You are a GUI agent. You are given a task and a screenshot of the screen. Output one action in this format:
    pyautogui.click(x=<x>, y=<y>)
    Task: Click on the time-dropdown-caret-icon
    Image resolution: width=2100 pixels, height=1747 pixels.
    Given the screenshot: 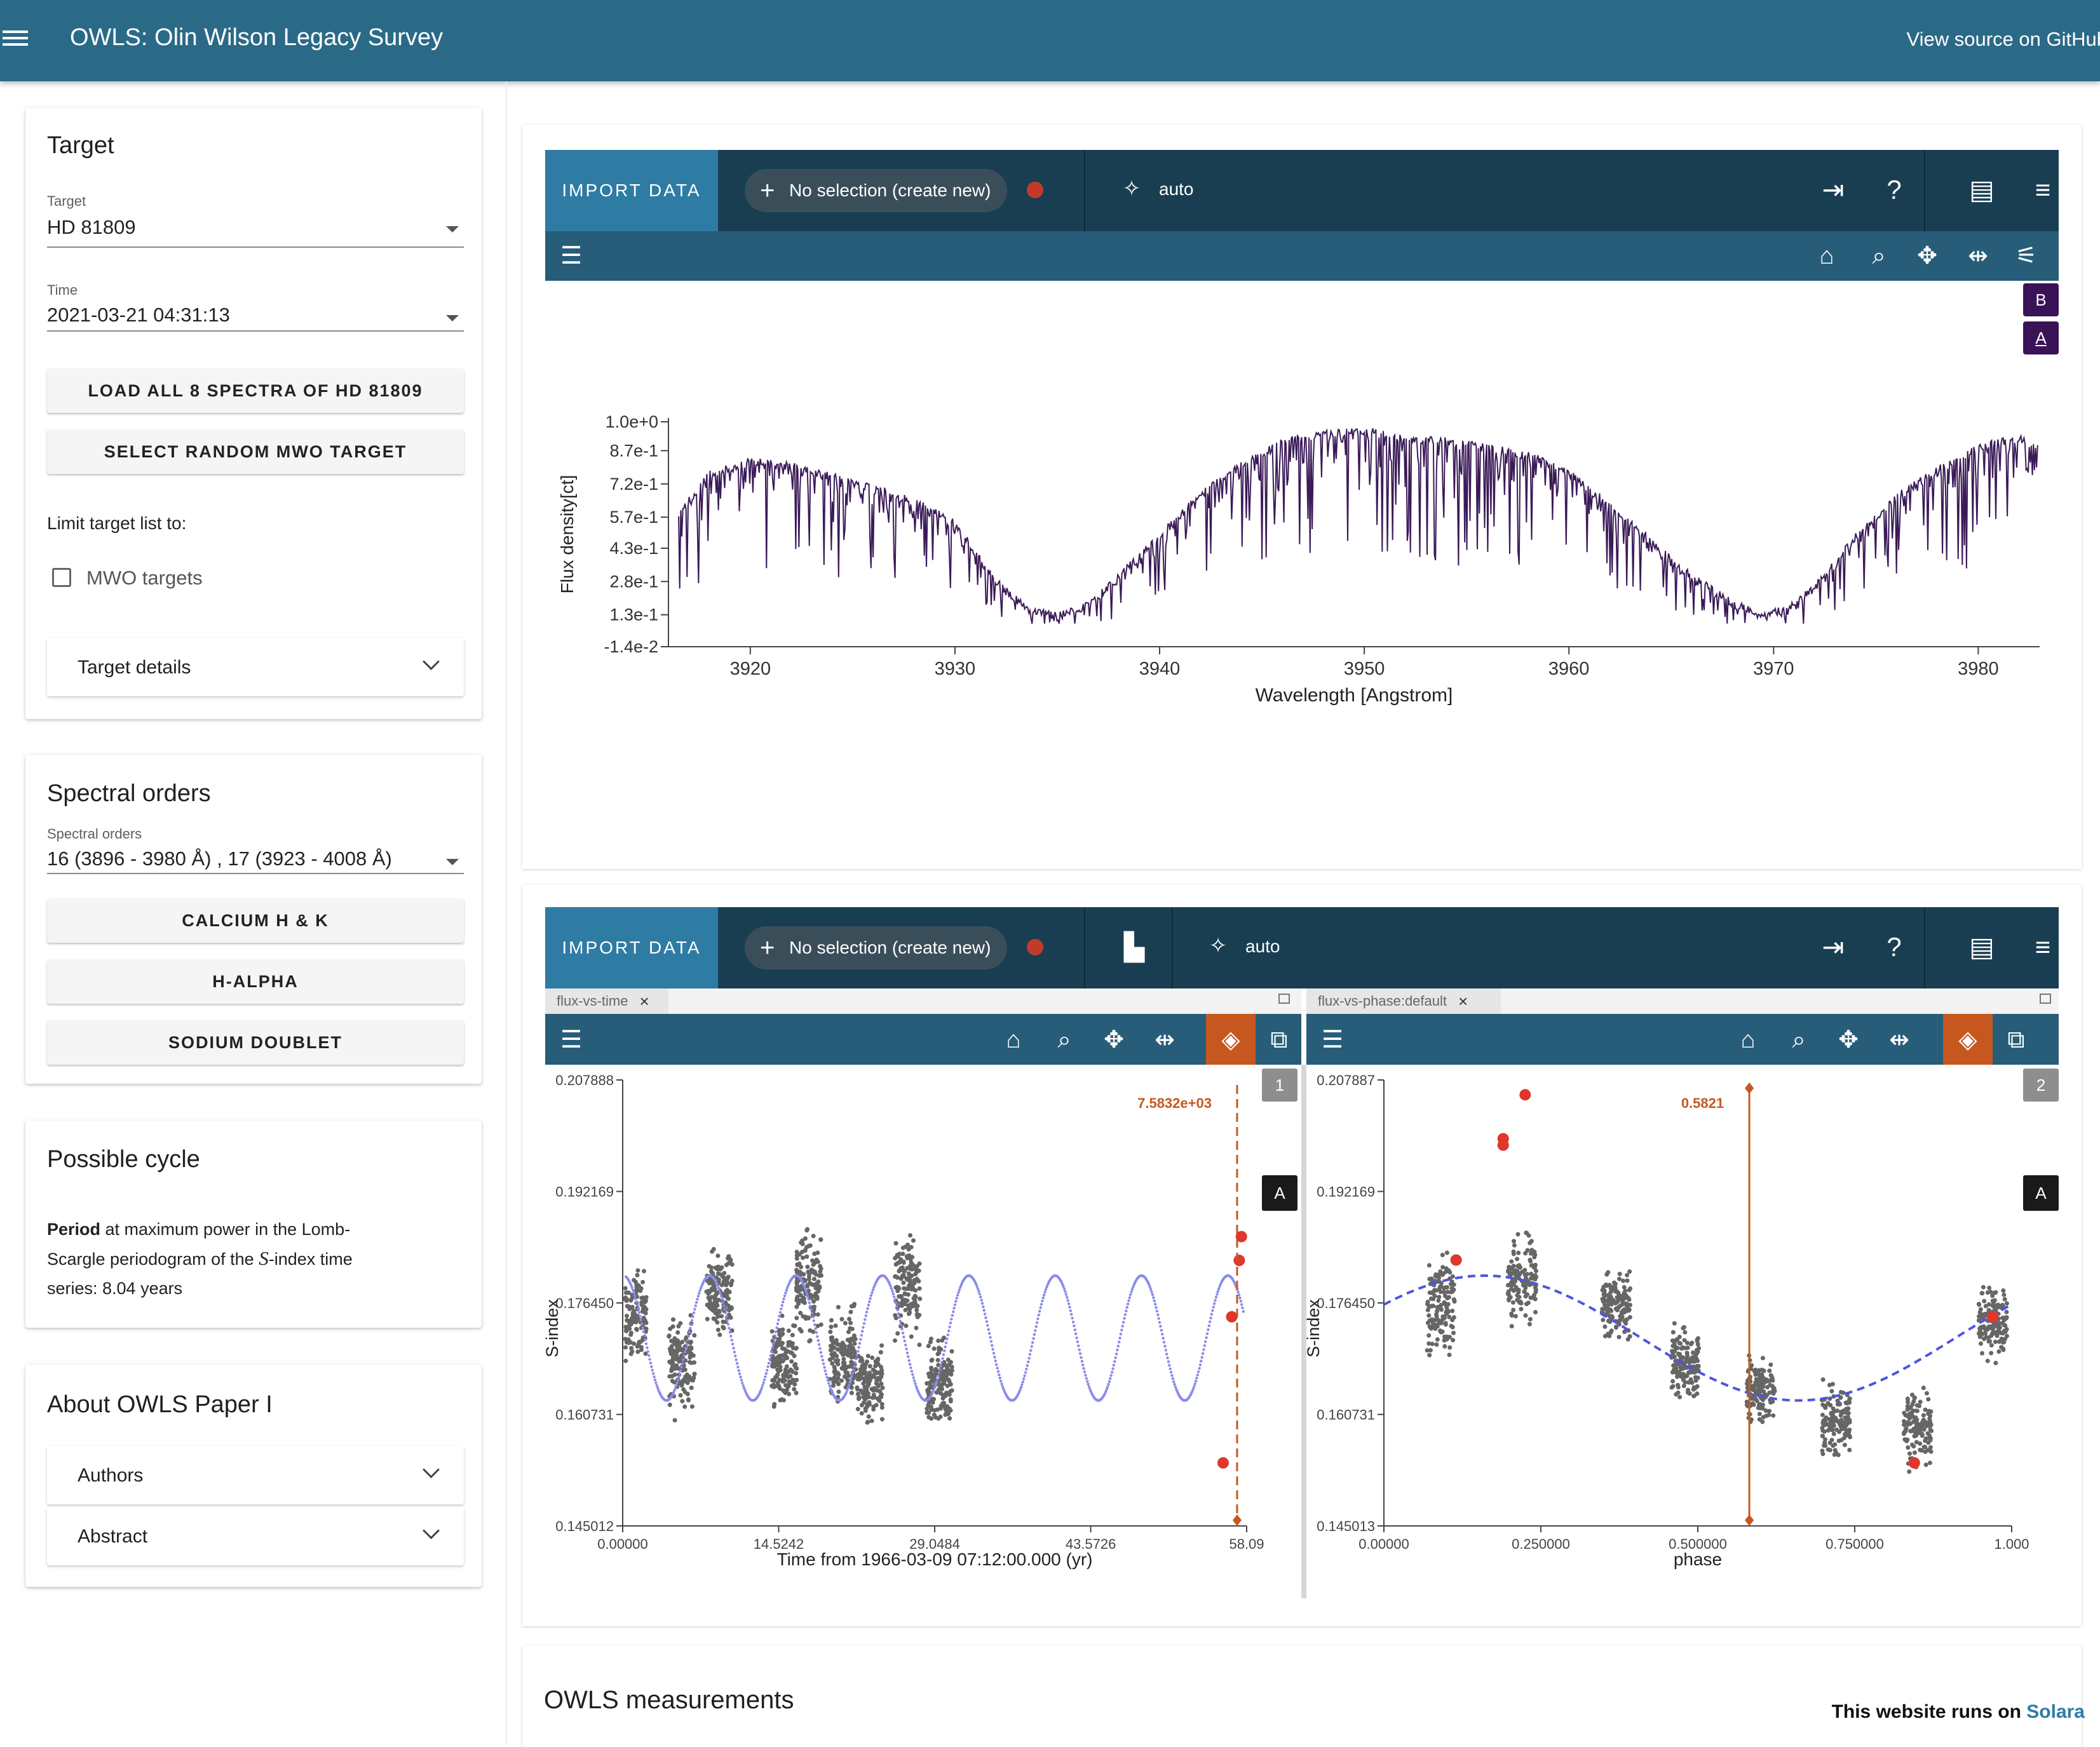 What is the action you would take?
    pyautogui.click(x=452, y=318)
    